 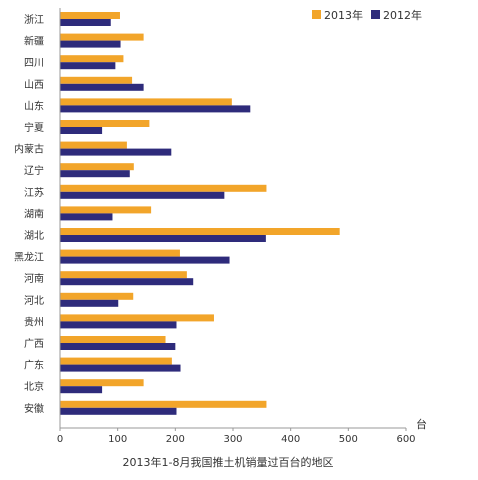 I want to click on x-tick-label: 500, so click(x=348, y=439).